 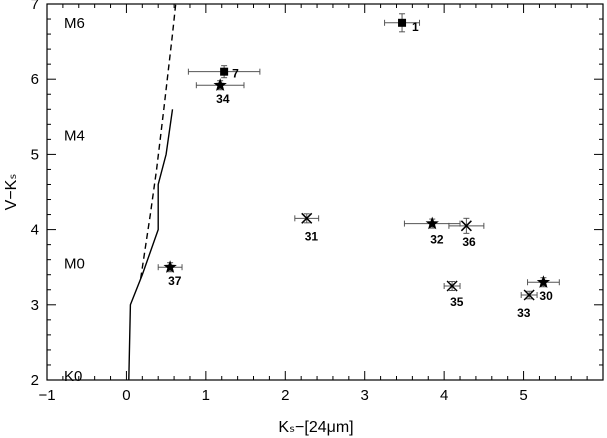 What do you see at coordinates (11, 192) in the screenshot?
I see `y-axis-label: V−Kₛ` at bounding box center [11, 192].